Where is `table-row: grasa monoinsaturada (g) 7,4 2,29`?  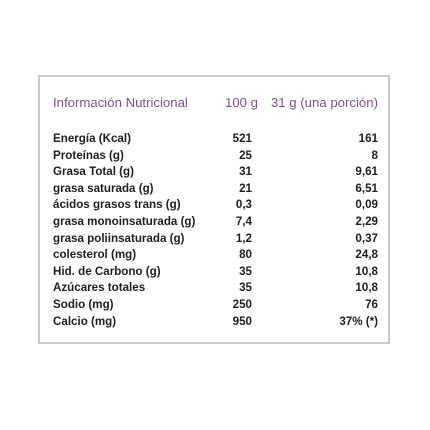 table-row: grasa monoinsaturada (g) 7,4 2,29 is located at coordinates (215, 223).